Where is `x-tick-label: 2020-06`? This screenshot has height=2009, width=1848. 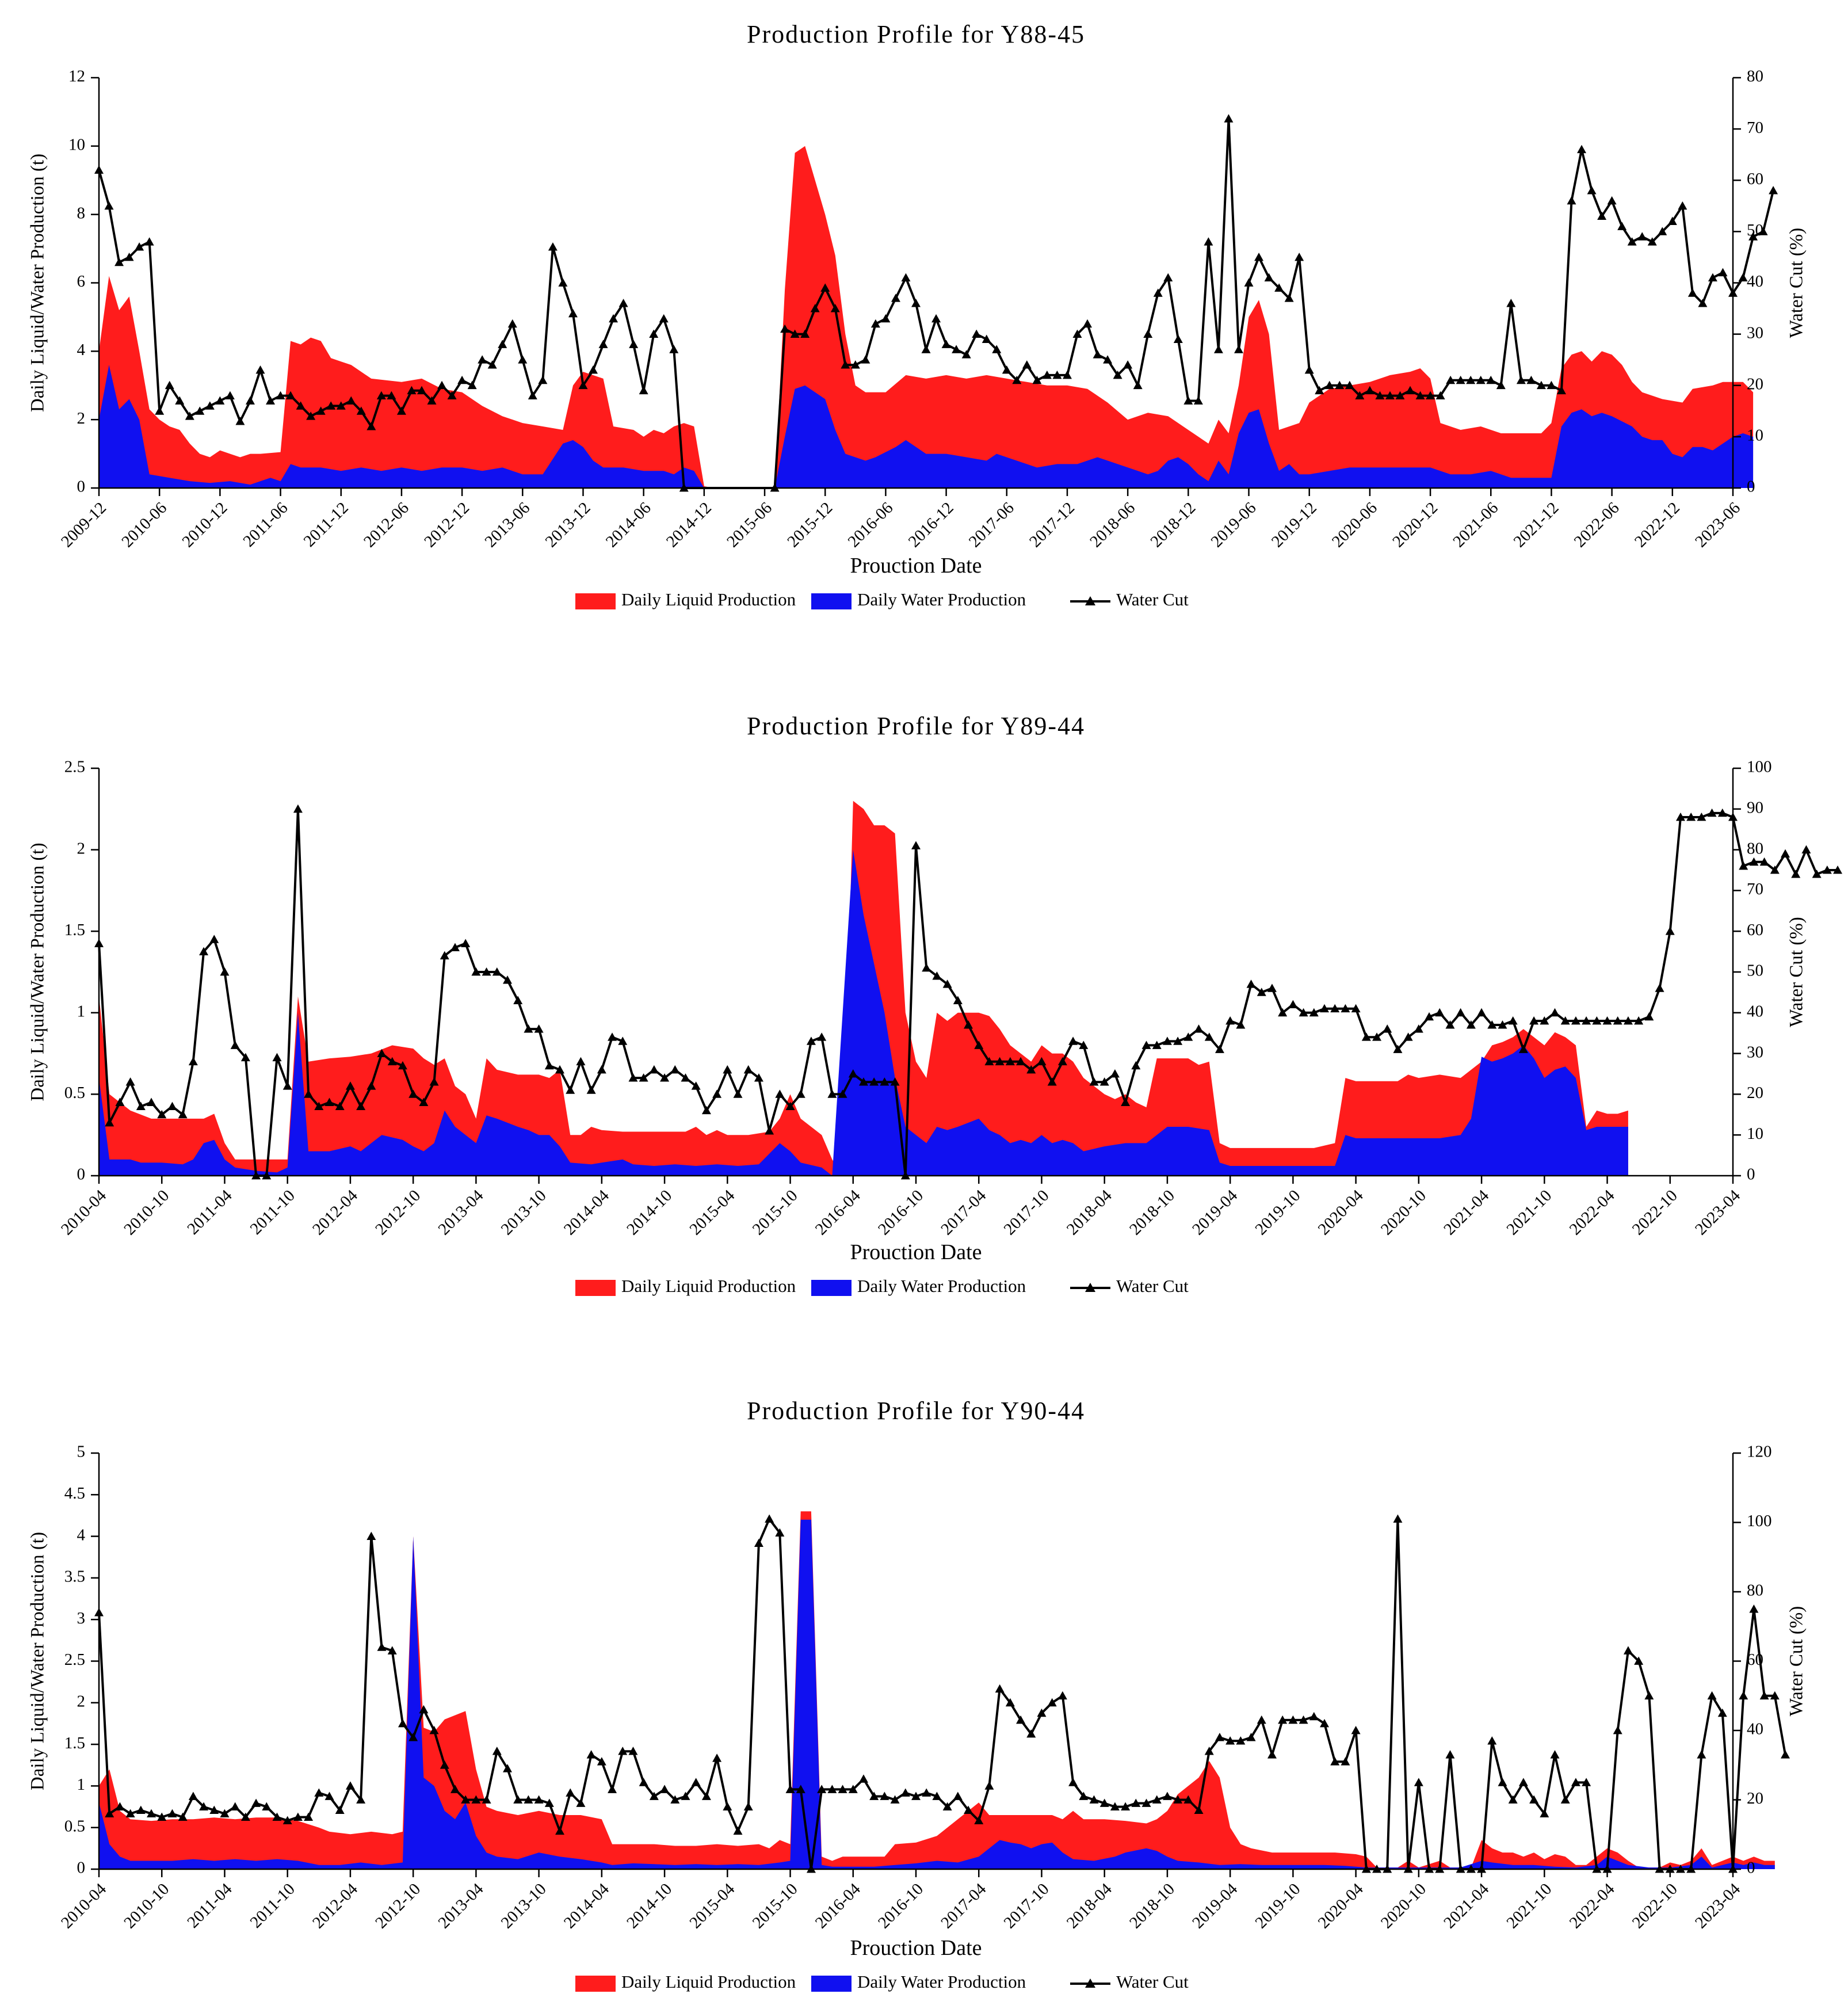
x-tick-label: 2020-06 is located at coordinates (1354, 525).